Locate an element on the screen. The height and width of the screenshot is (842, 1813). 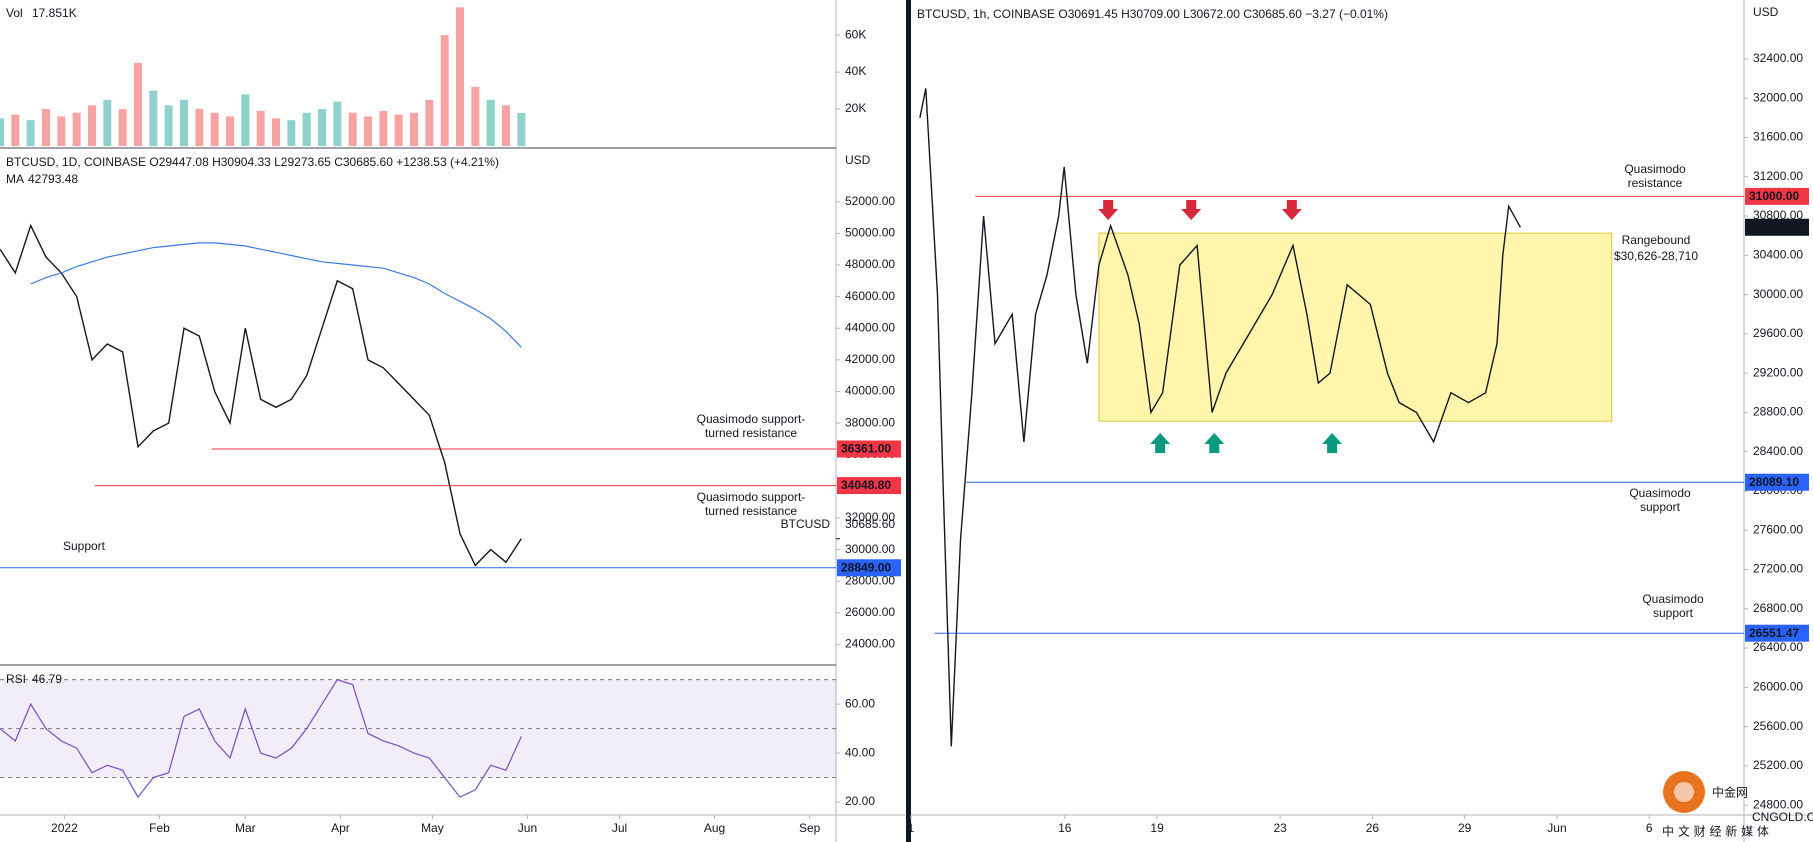
watermark-title: 中金网 is located at coordinates (1730, 792).